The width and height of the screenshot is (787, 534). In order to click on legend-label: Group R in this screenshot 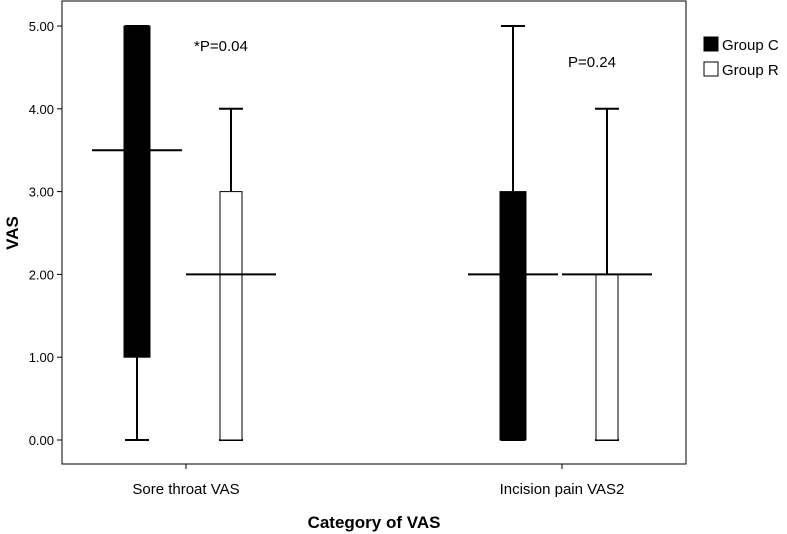, I will do `click(750, 70)`.